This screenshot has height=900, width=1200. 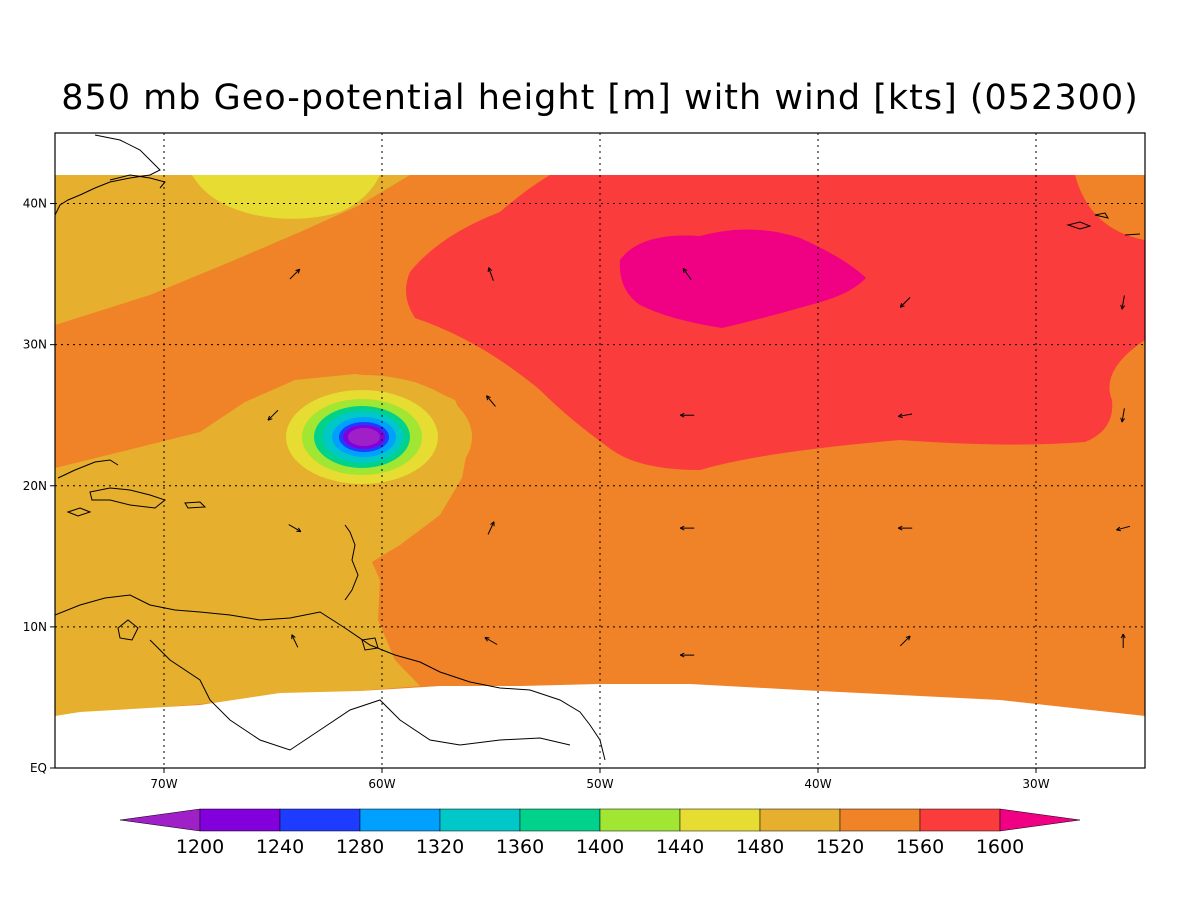 I want to click on coastline-islands-east, so click(x=1103, y=224).